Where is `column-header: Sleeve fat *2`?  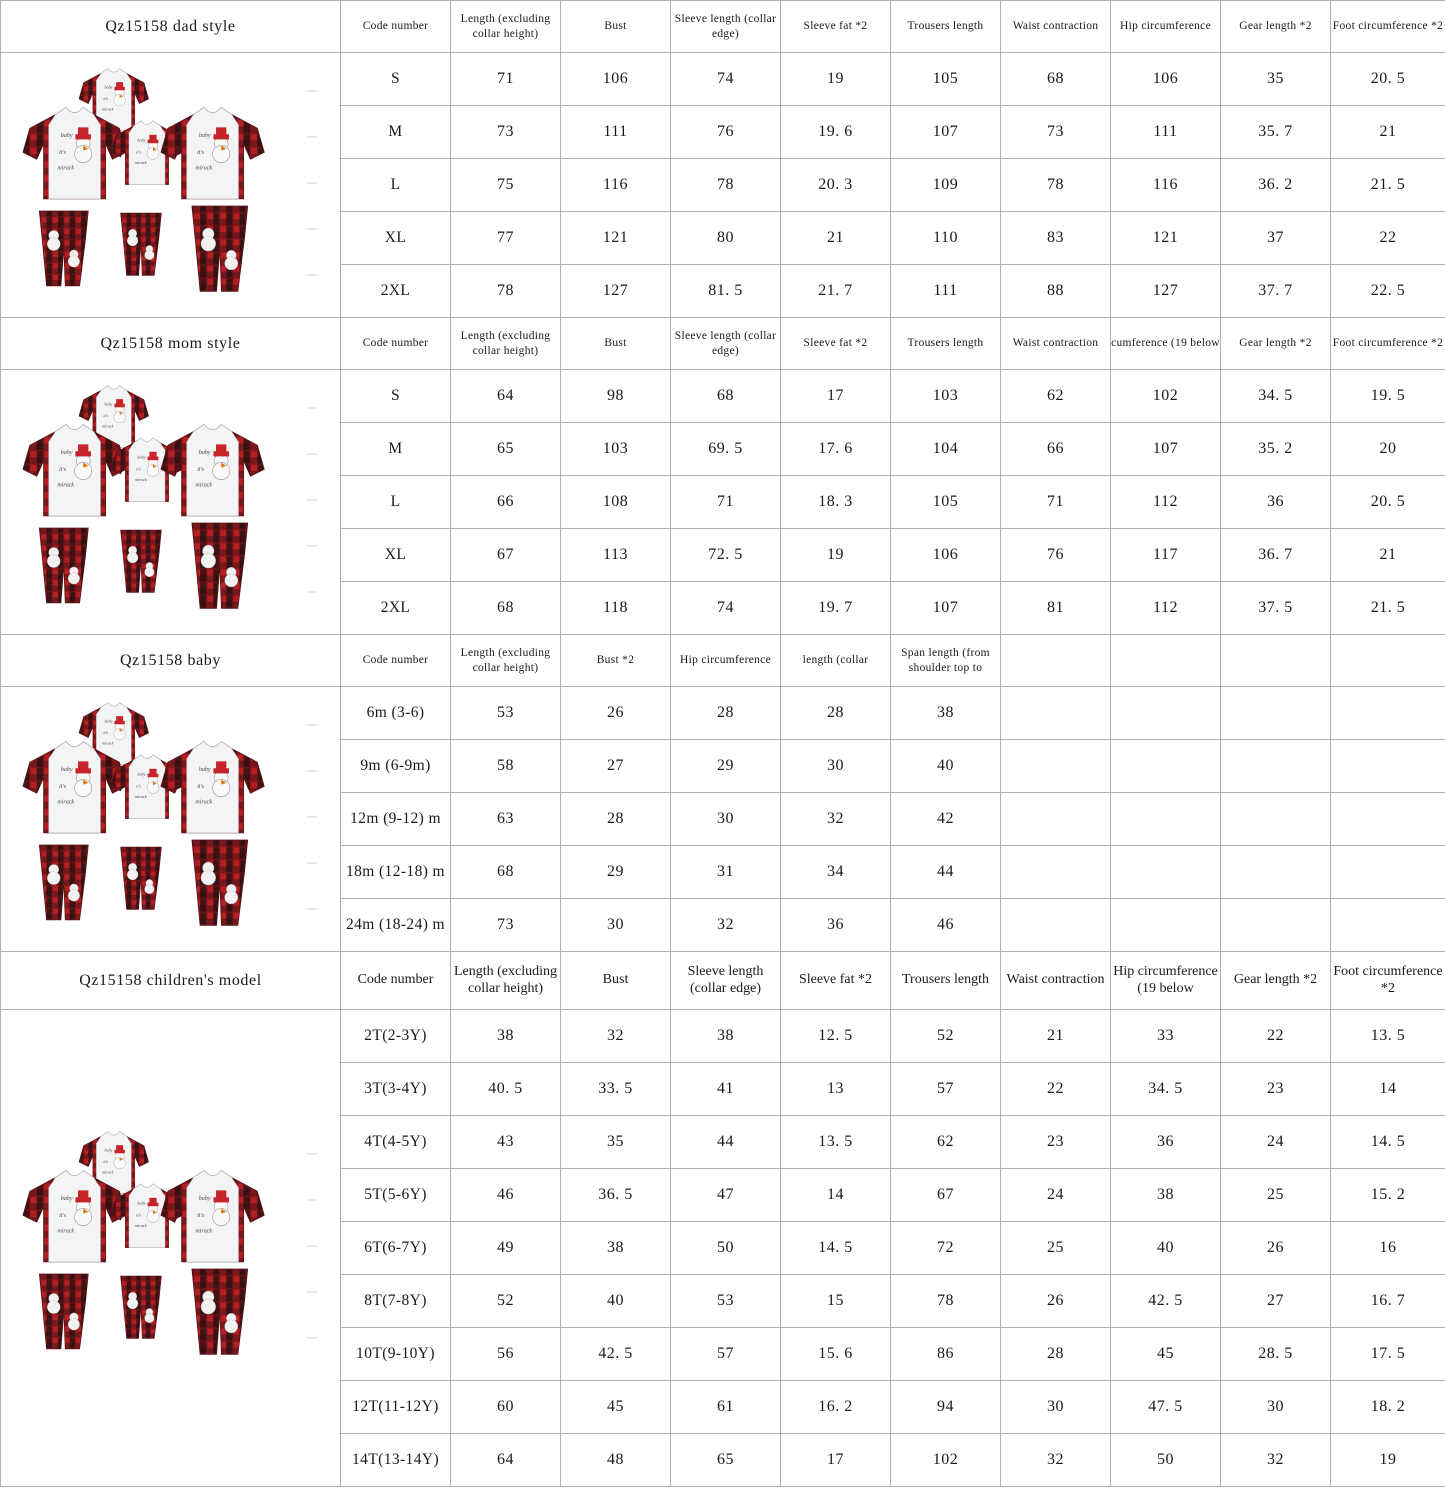 column-header: Sleeve fat *2 is located at coordinates (835, 343).